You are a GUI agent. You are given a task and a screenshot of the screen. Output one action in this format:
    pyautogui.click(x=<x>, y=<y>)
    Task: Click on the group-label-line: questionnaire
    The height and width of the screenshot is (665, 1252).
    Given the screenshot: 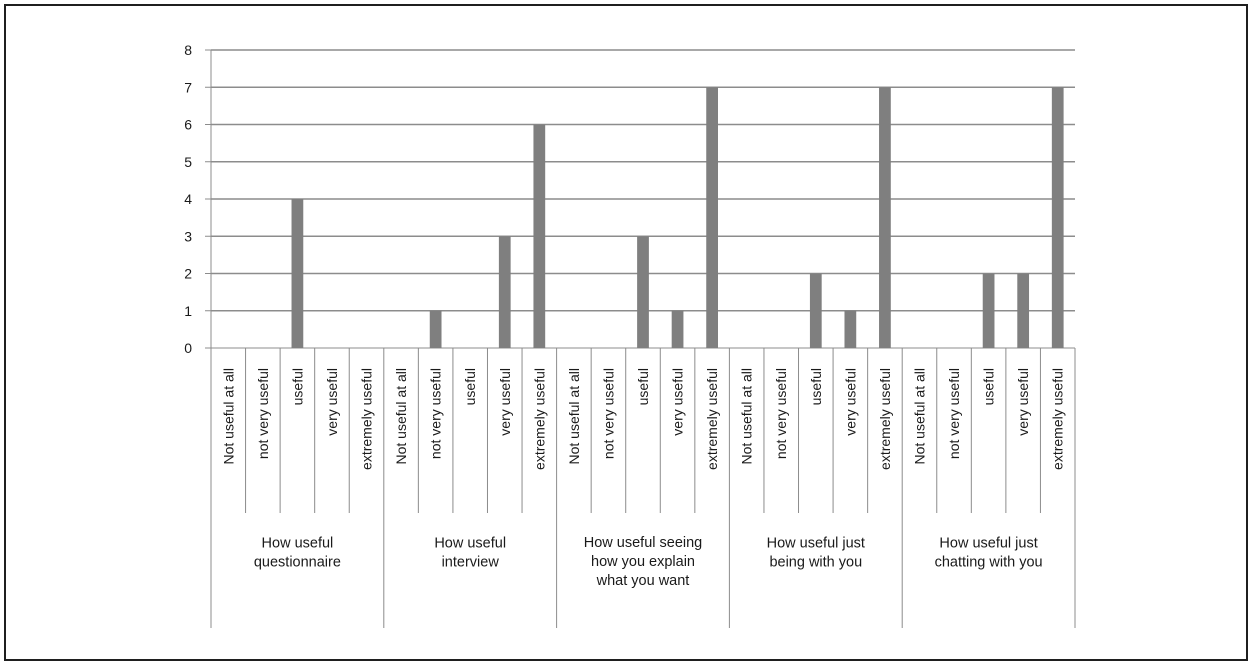 What is the action you would take?
    pyautogui.click(x=297, y=563)
    